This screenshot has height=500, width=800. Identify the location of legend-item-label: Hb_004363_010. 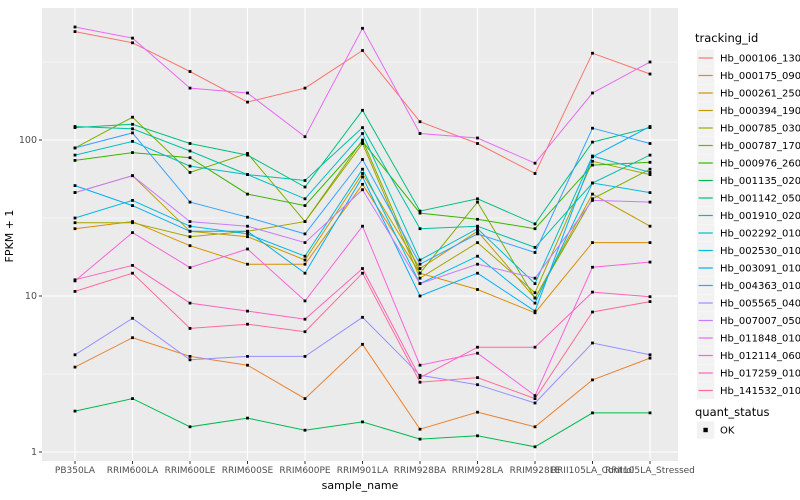
(760, 286).